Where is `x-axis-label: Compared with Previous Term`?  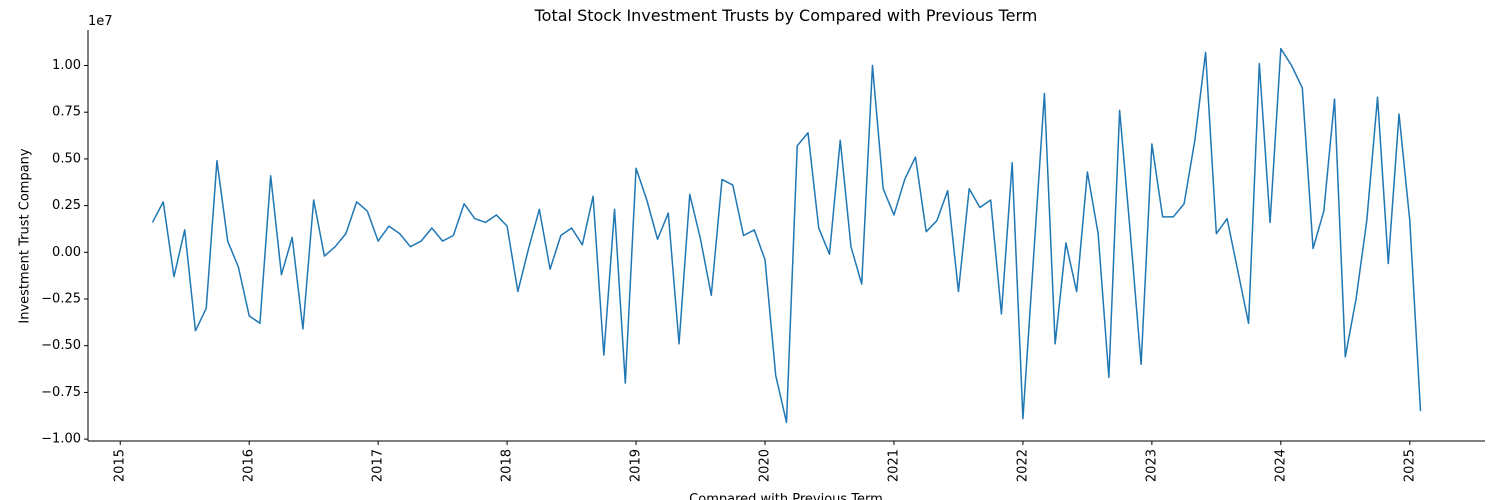
x-axis-label: Compared with Previous Term is located at coordinates (786, 496).